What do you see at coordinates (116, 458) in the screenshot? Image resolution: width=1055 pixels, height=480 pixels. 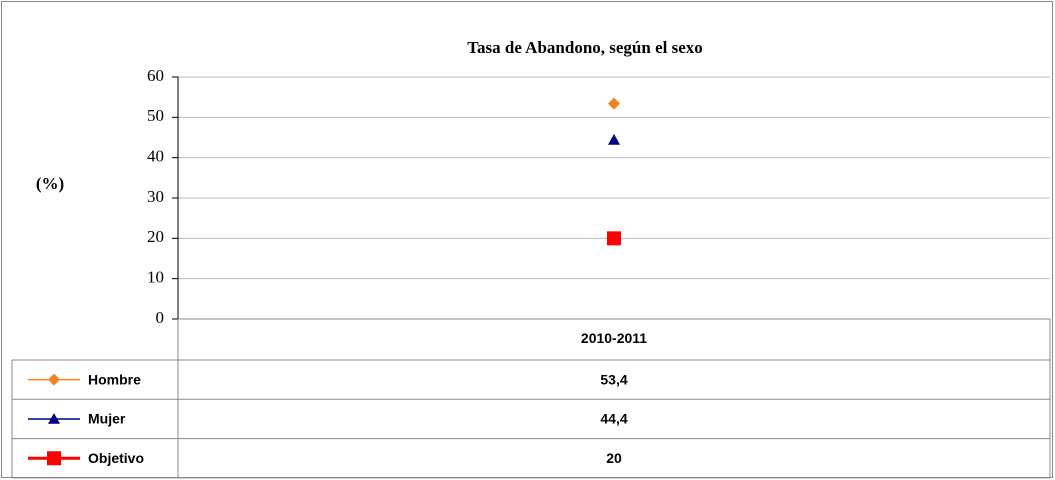 I see `legend-label: Objetivo` at bounding box center [116, 458].